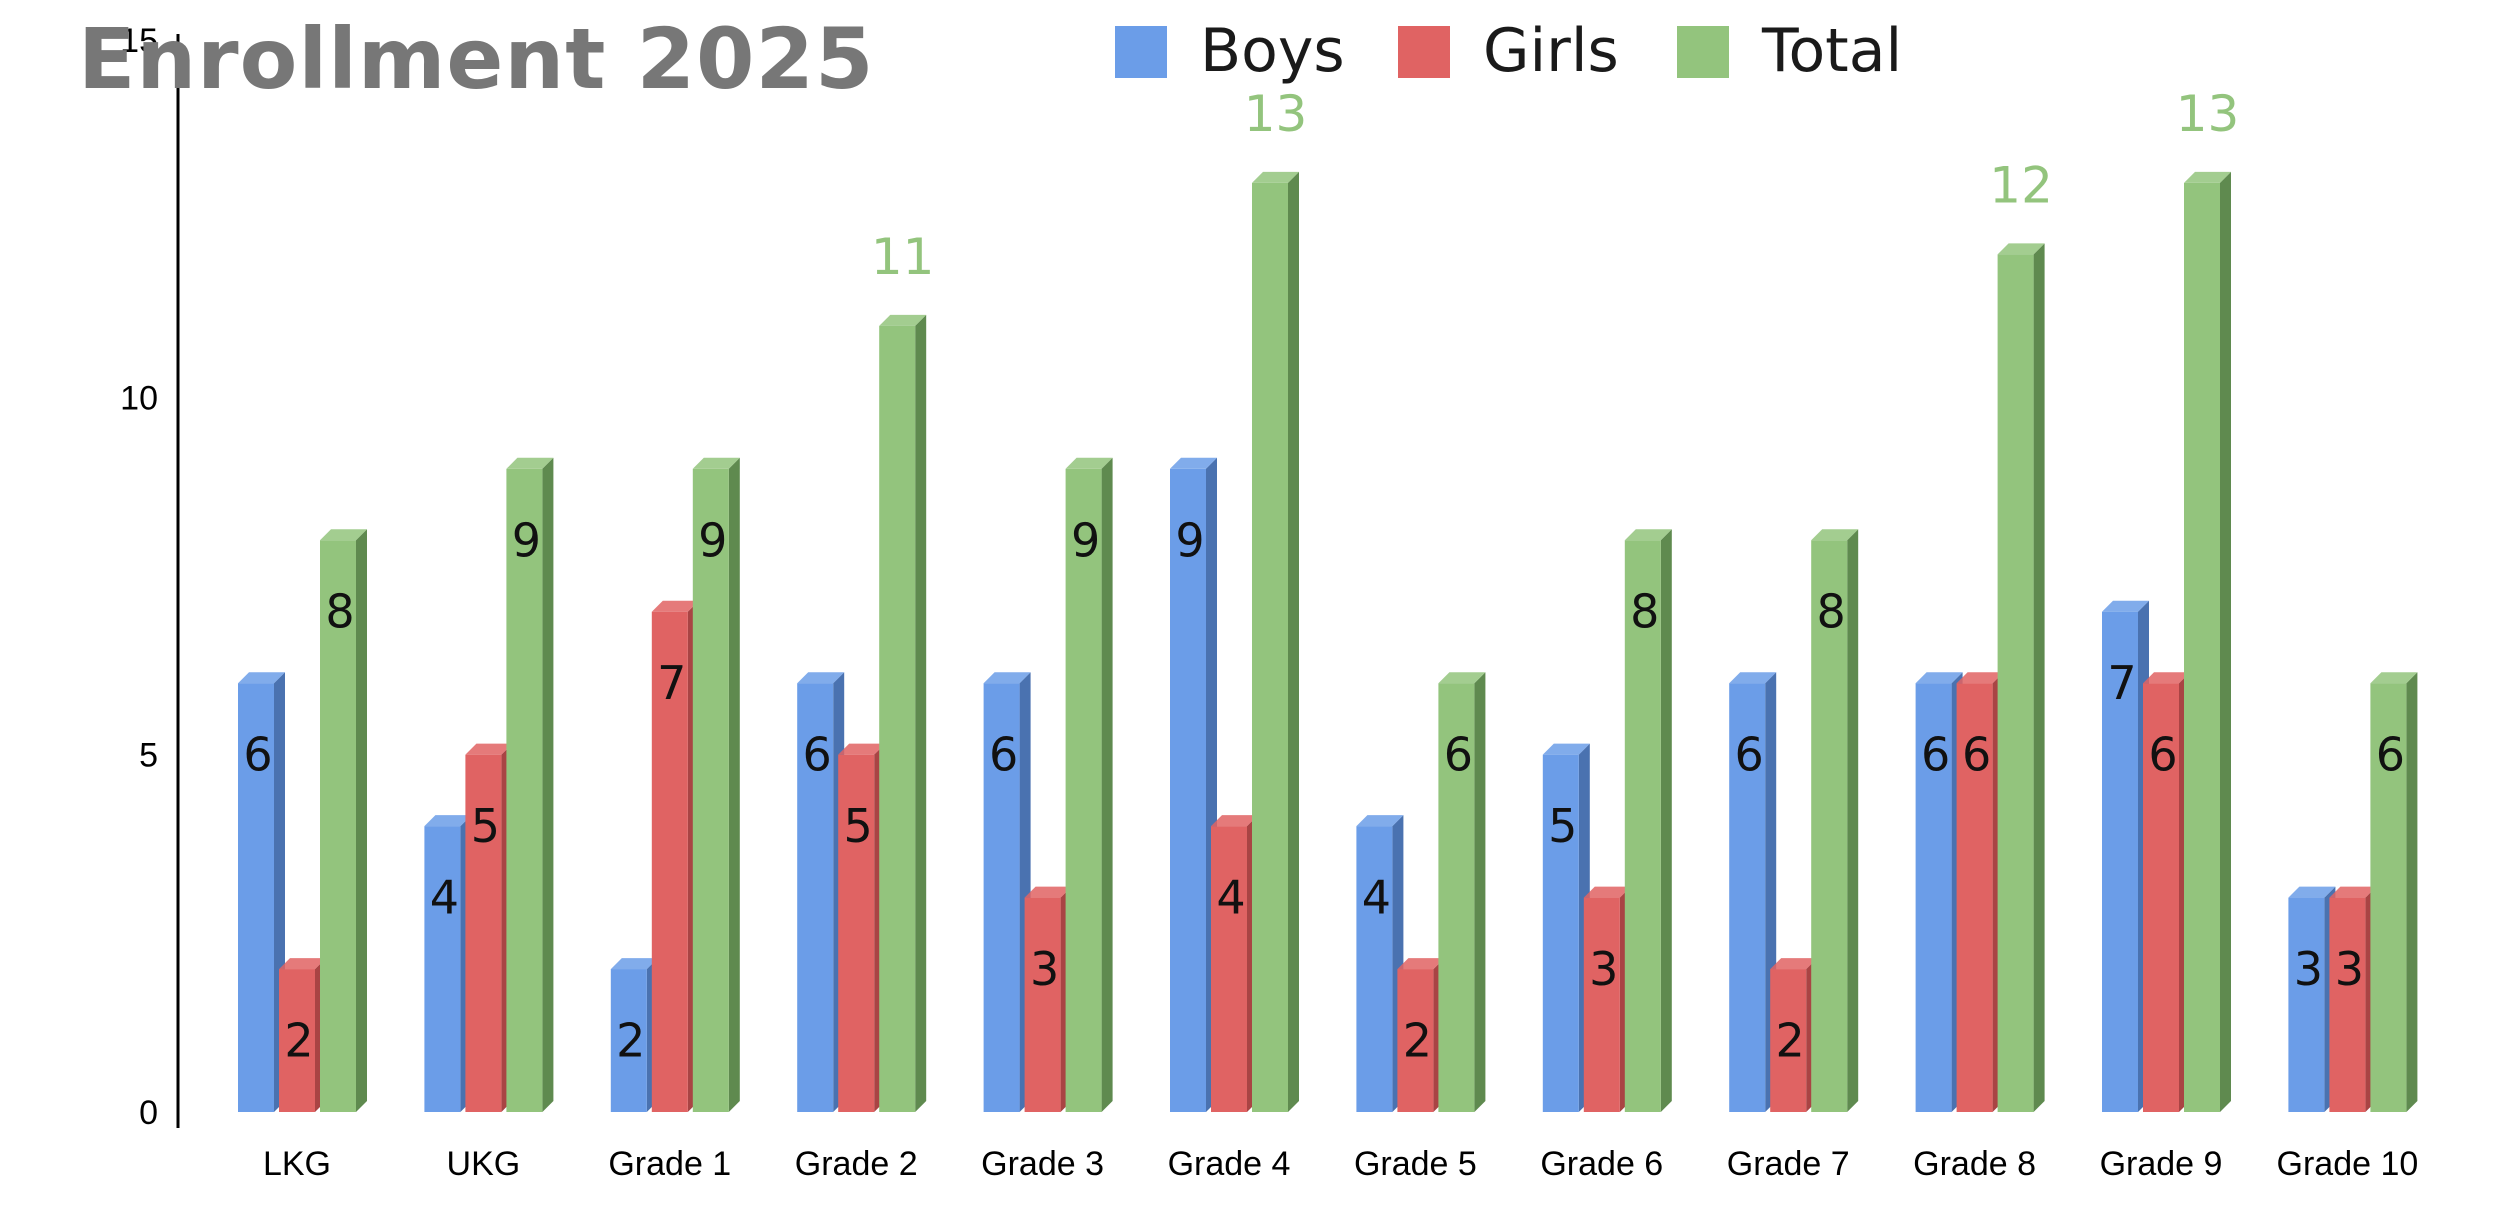  I want to click on data-label-girls-grade-9: 6, so click(2162, 755).